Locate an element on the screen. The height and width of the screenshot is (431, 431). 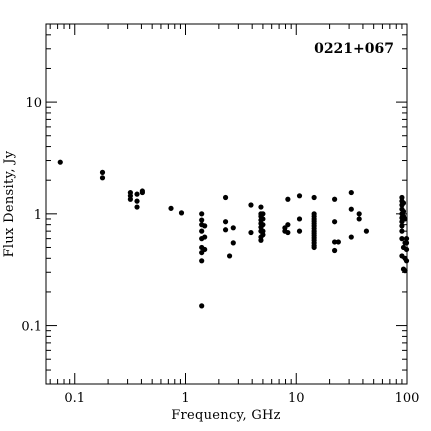
y-tick-label: 10 is located at coordinates (33, 103).